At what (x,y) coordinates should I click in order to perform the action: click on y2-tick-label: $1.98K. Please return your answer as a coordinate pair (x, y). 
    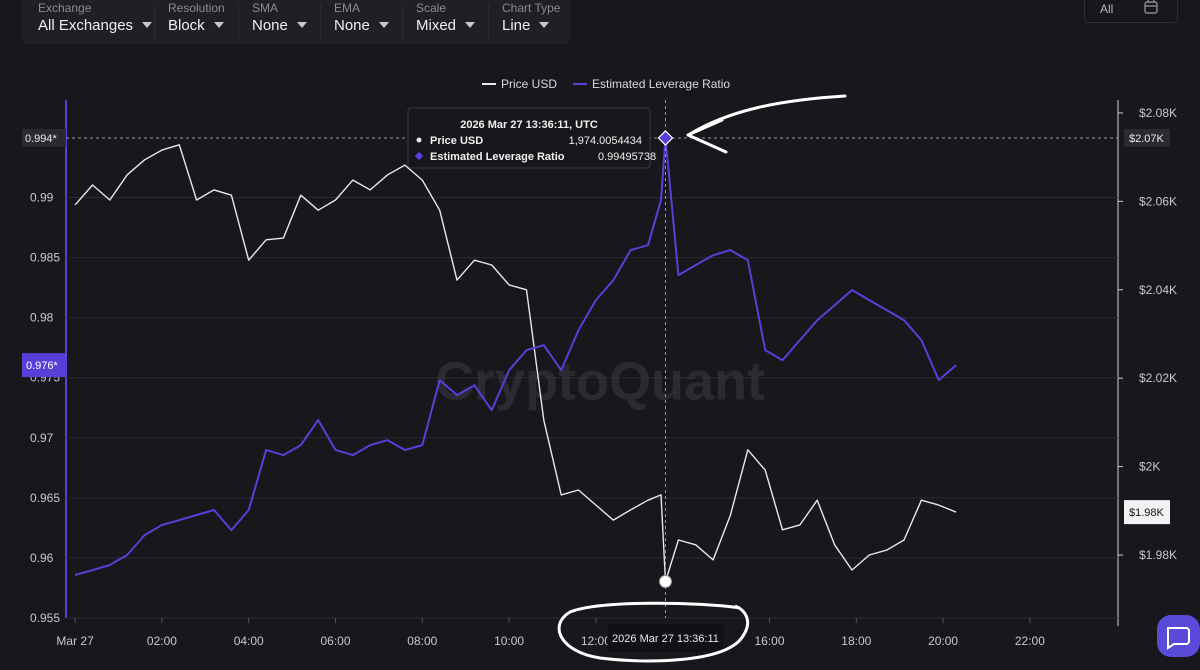
    Looking at the image, I should click on (1158, 555).